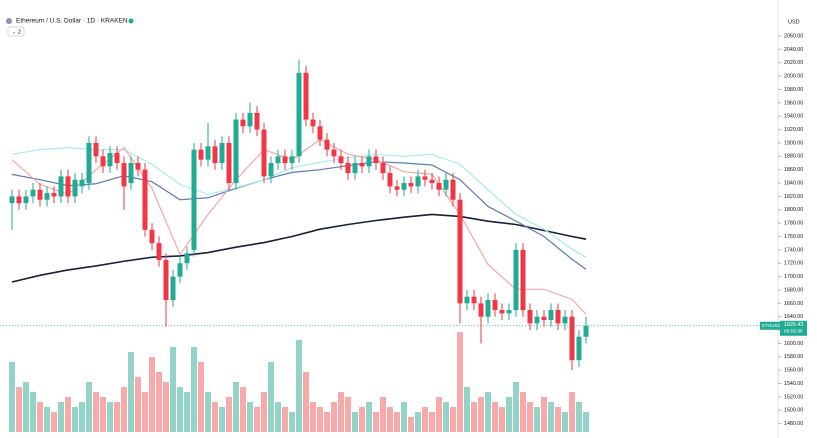  I want to click on y-tick-label: 1860.00, so click(793, 170).